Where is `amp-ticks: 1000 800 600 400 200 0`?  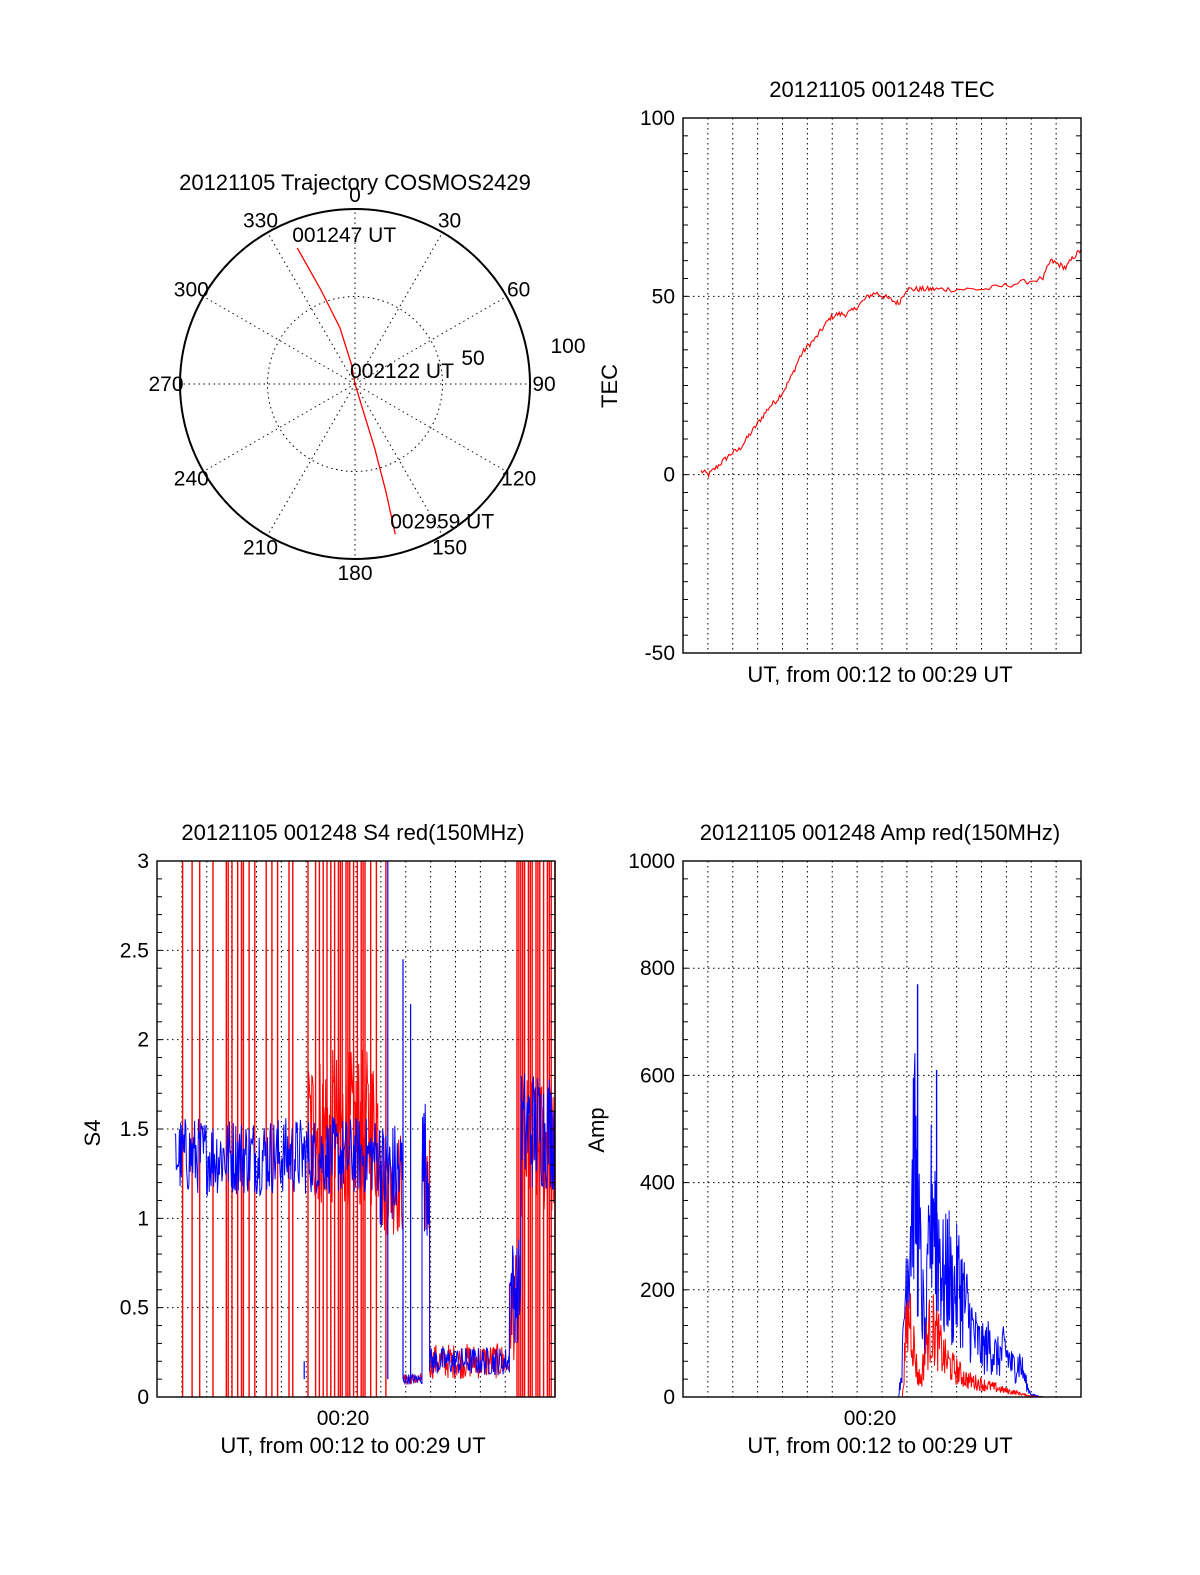 amp-ticks: 1000 800 600 400 200 0 is located at coordinates (854, 1129).